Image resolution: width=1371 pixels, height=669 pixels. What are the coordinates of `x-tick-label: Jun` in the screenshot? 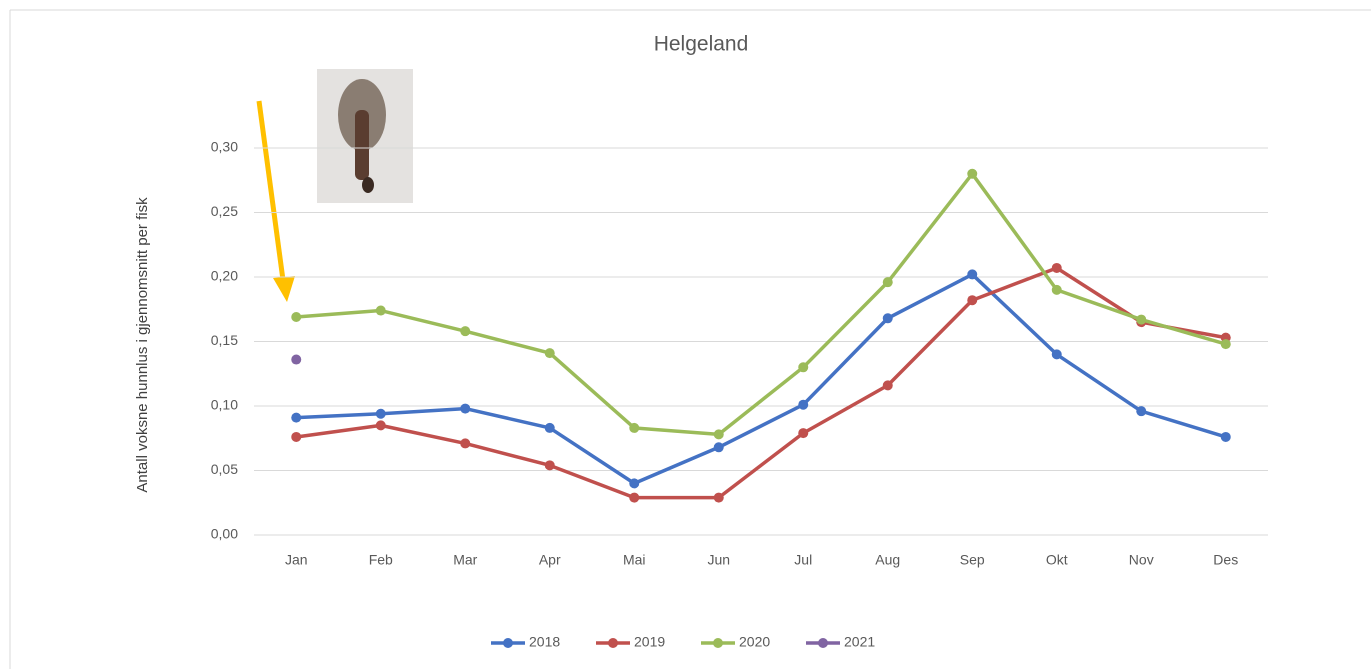 It's located at (718, 560).